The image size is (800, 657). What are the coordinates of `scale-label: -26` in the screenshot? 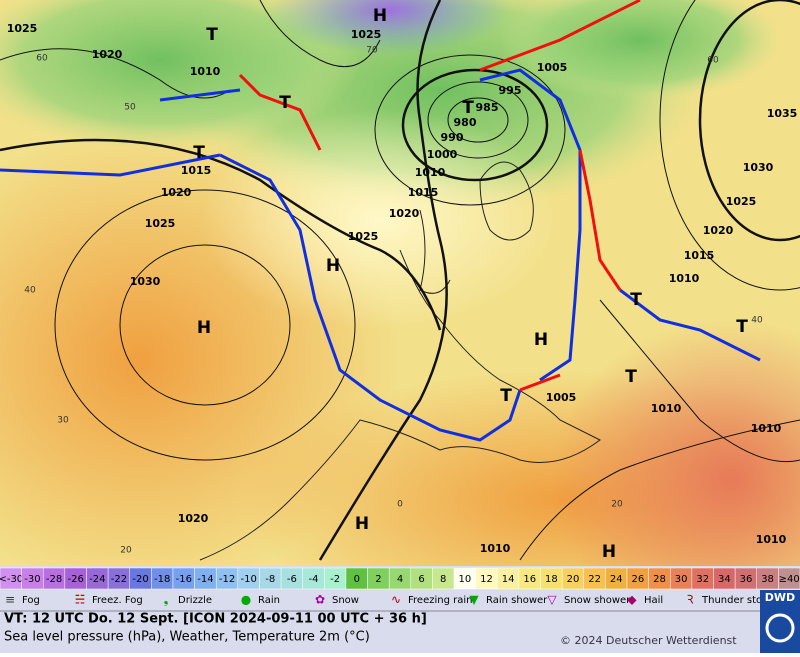 It's located at (76, 579).